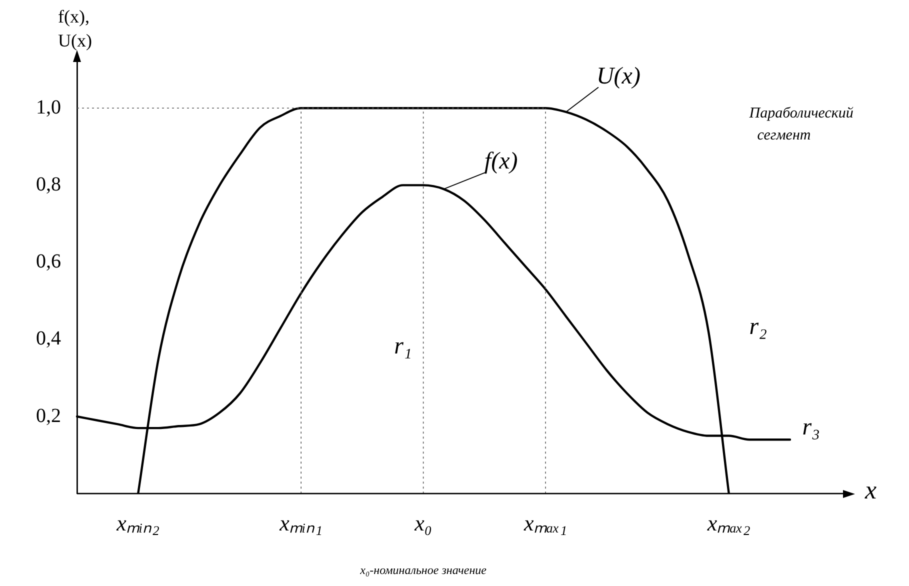 This screenshot has height=586, width=909. What do you see at coordinates (423, 569) in the screenshot?
I see `text: x₀-номинальное значение` at bounding box center [423, 569].